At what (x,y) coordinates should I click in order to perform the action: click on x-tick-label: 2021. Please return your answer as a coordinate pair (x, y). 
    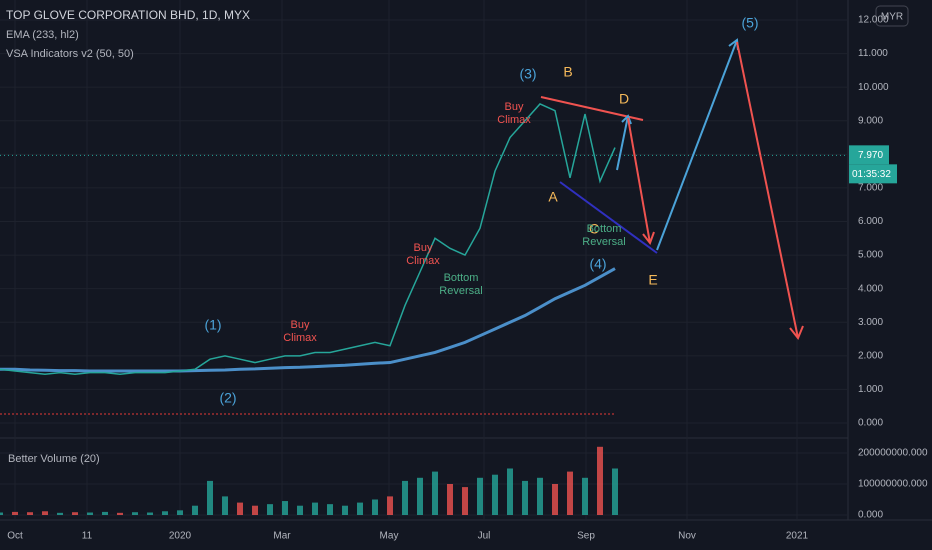
    Looking at the image, I should click on (797, 536).